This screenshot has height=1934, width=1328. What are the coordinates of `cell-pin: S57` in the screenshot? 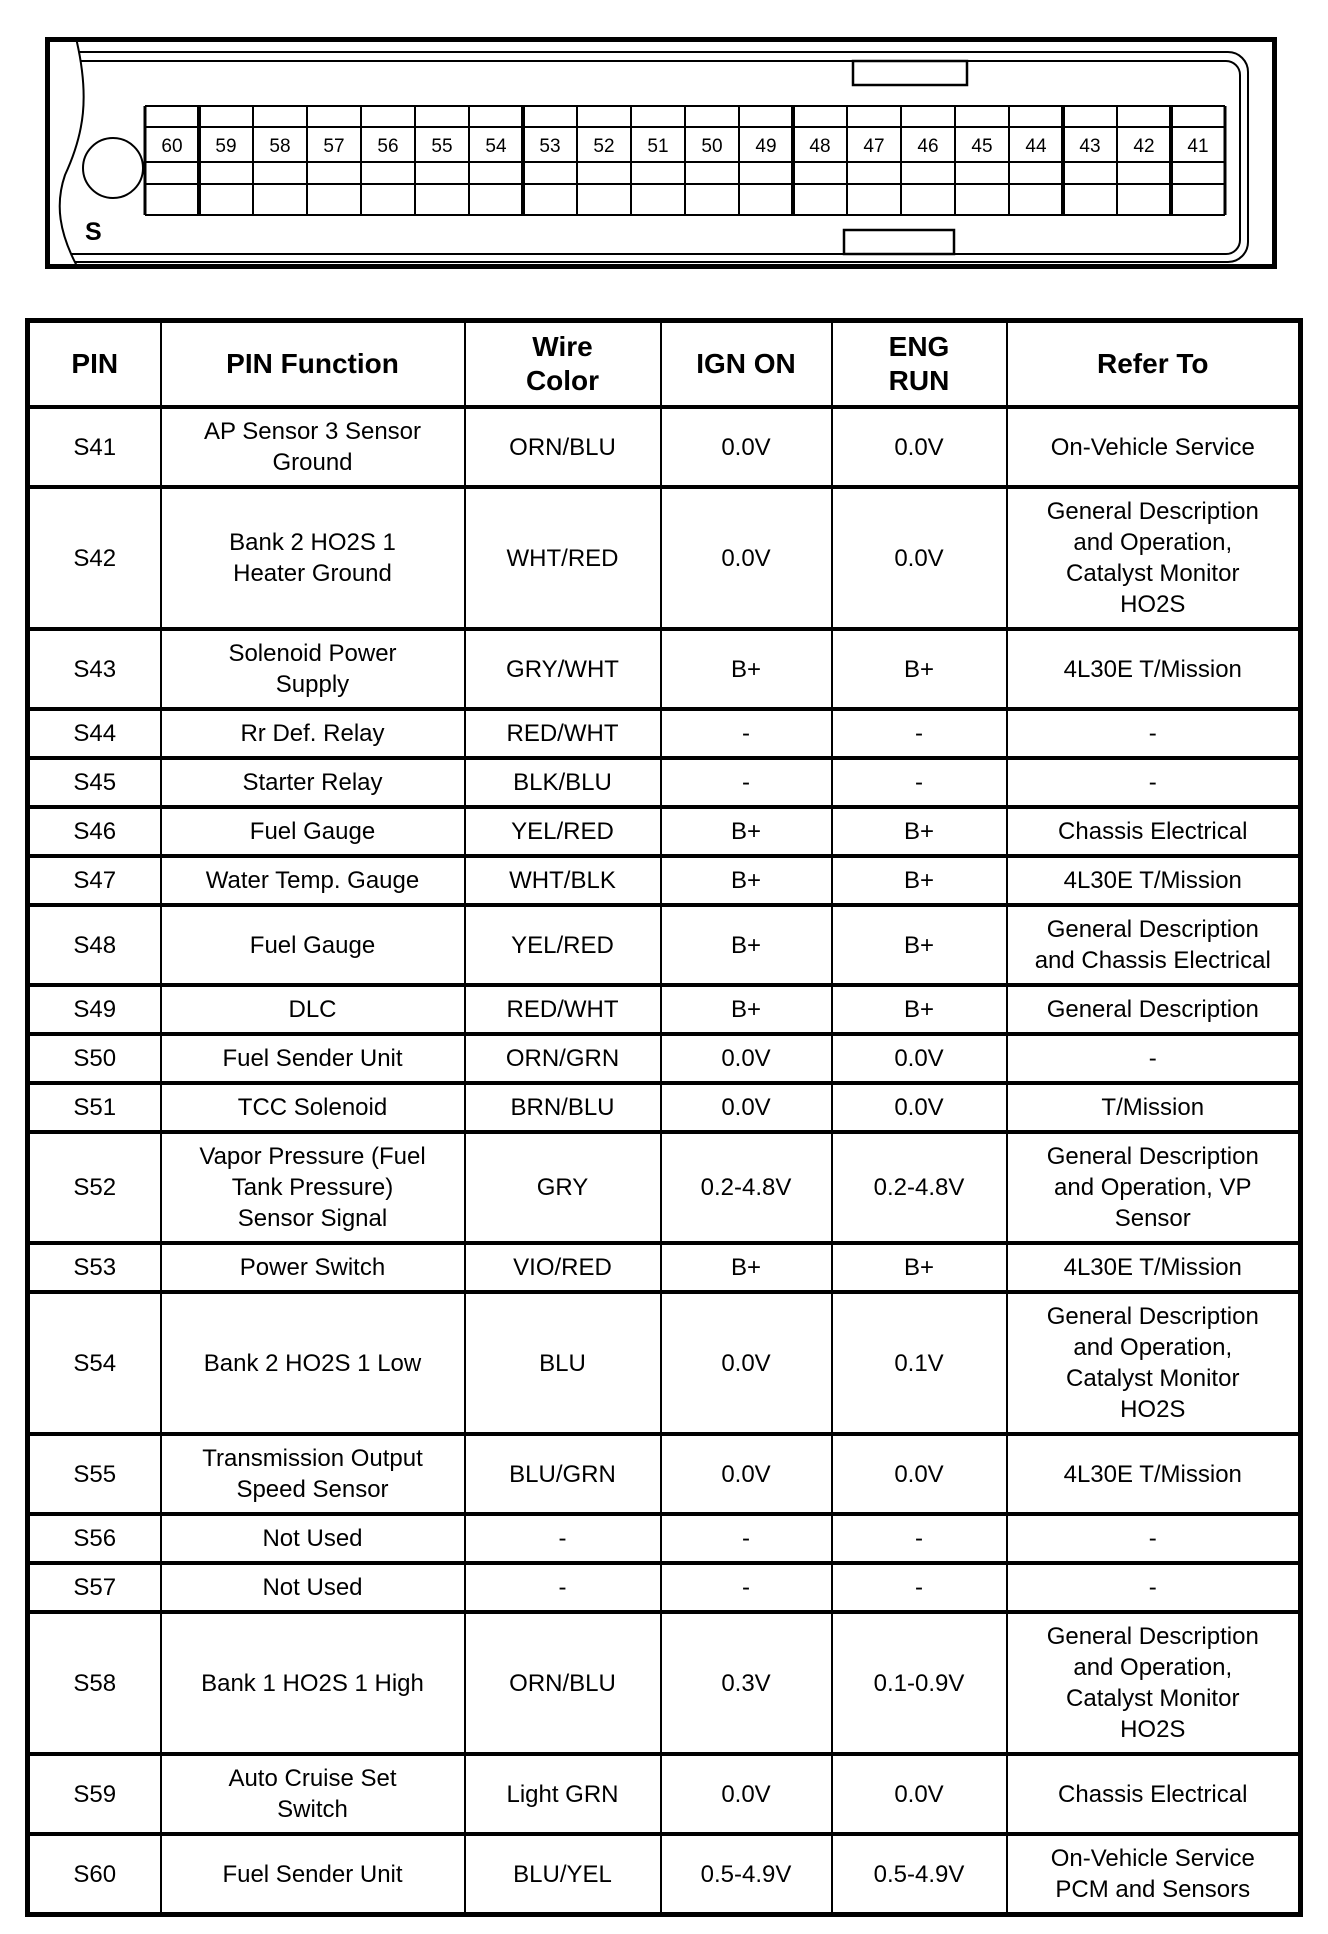 It's located at (94, 1587).